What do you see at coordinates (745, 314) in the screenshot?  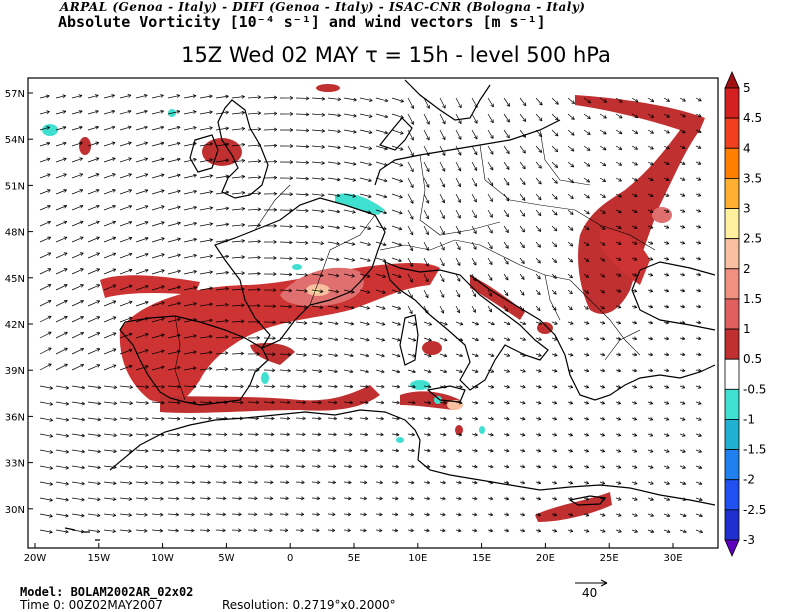 I see `colorbar: 54.543.532.521.510.5-0.5-1-1.5-2-2.5-3` at bounding box center [745, 314].